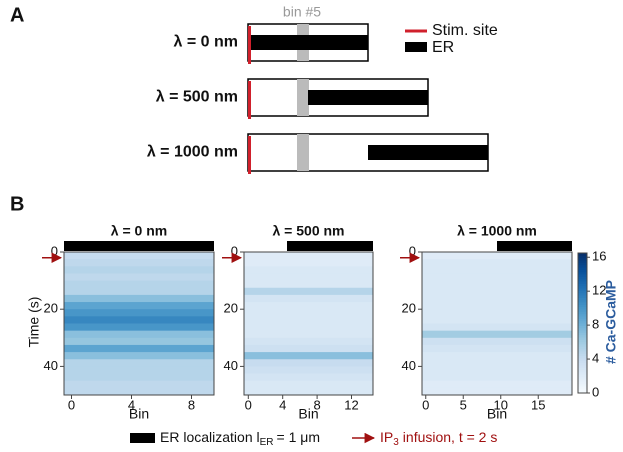 Image resolution: width=623 pixels, height=452 pixels. Describe the element at coordinates (595, 324) in the screenshot. I see `colorbar-tick-label: 8` at that location.